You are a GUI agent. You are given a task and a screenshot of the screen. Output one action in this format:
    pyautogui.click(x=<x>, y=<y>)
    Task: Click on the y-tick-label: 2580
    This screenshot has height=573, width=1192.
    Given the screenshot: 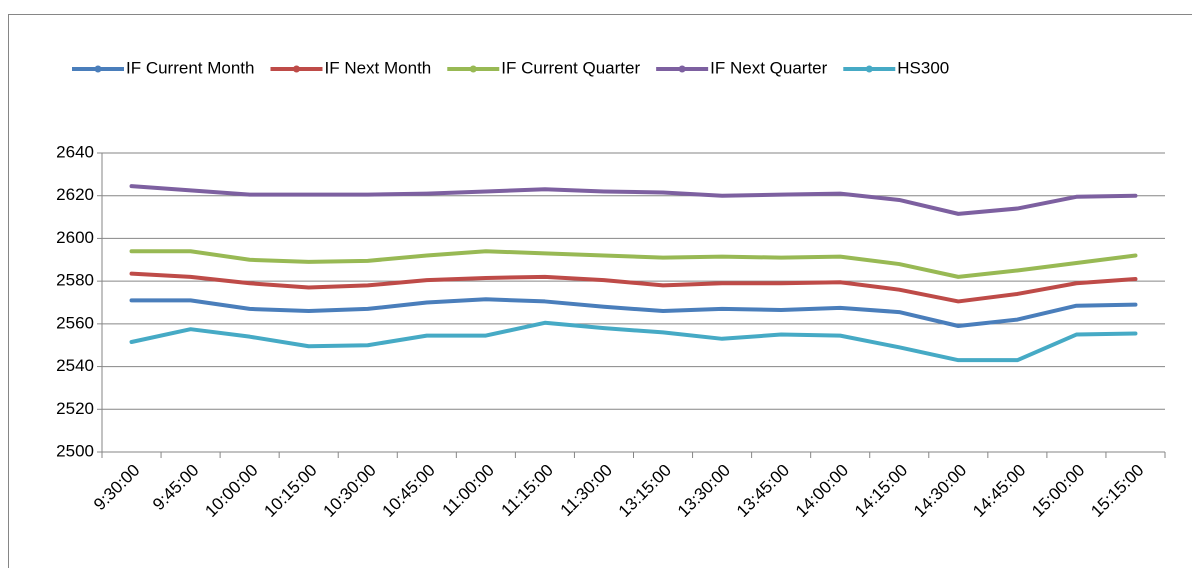 What is the action you would take?
    pyautogui.click(x=75, y=280)
    